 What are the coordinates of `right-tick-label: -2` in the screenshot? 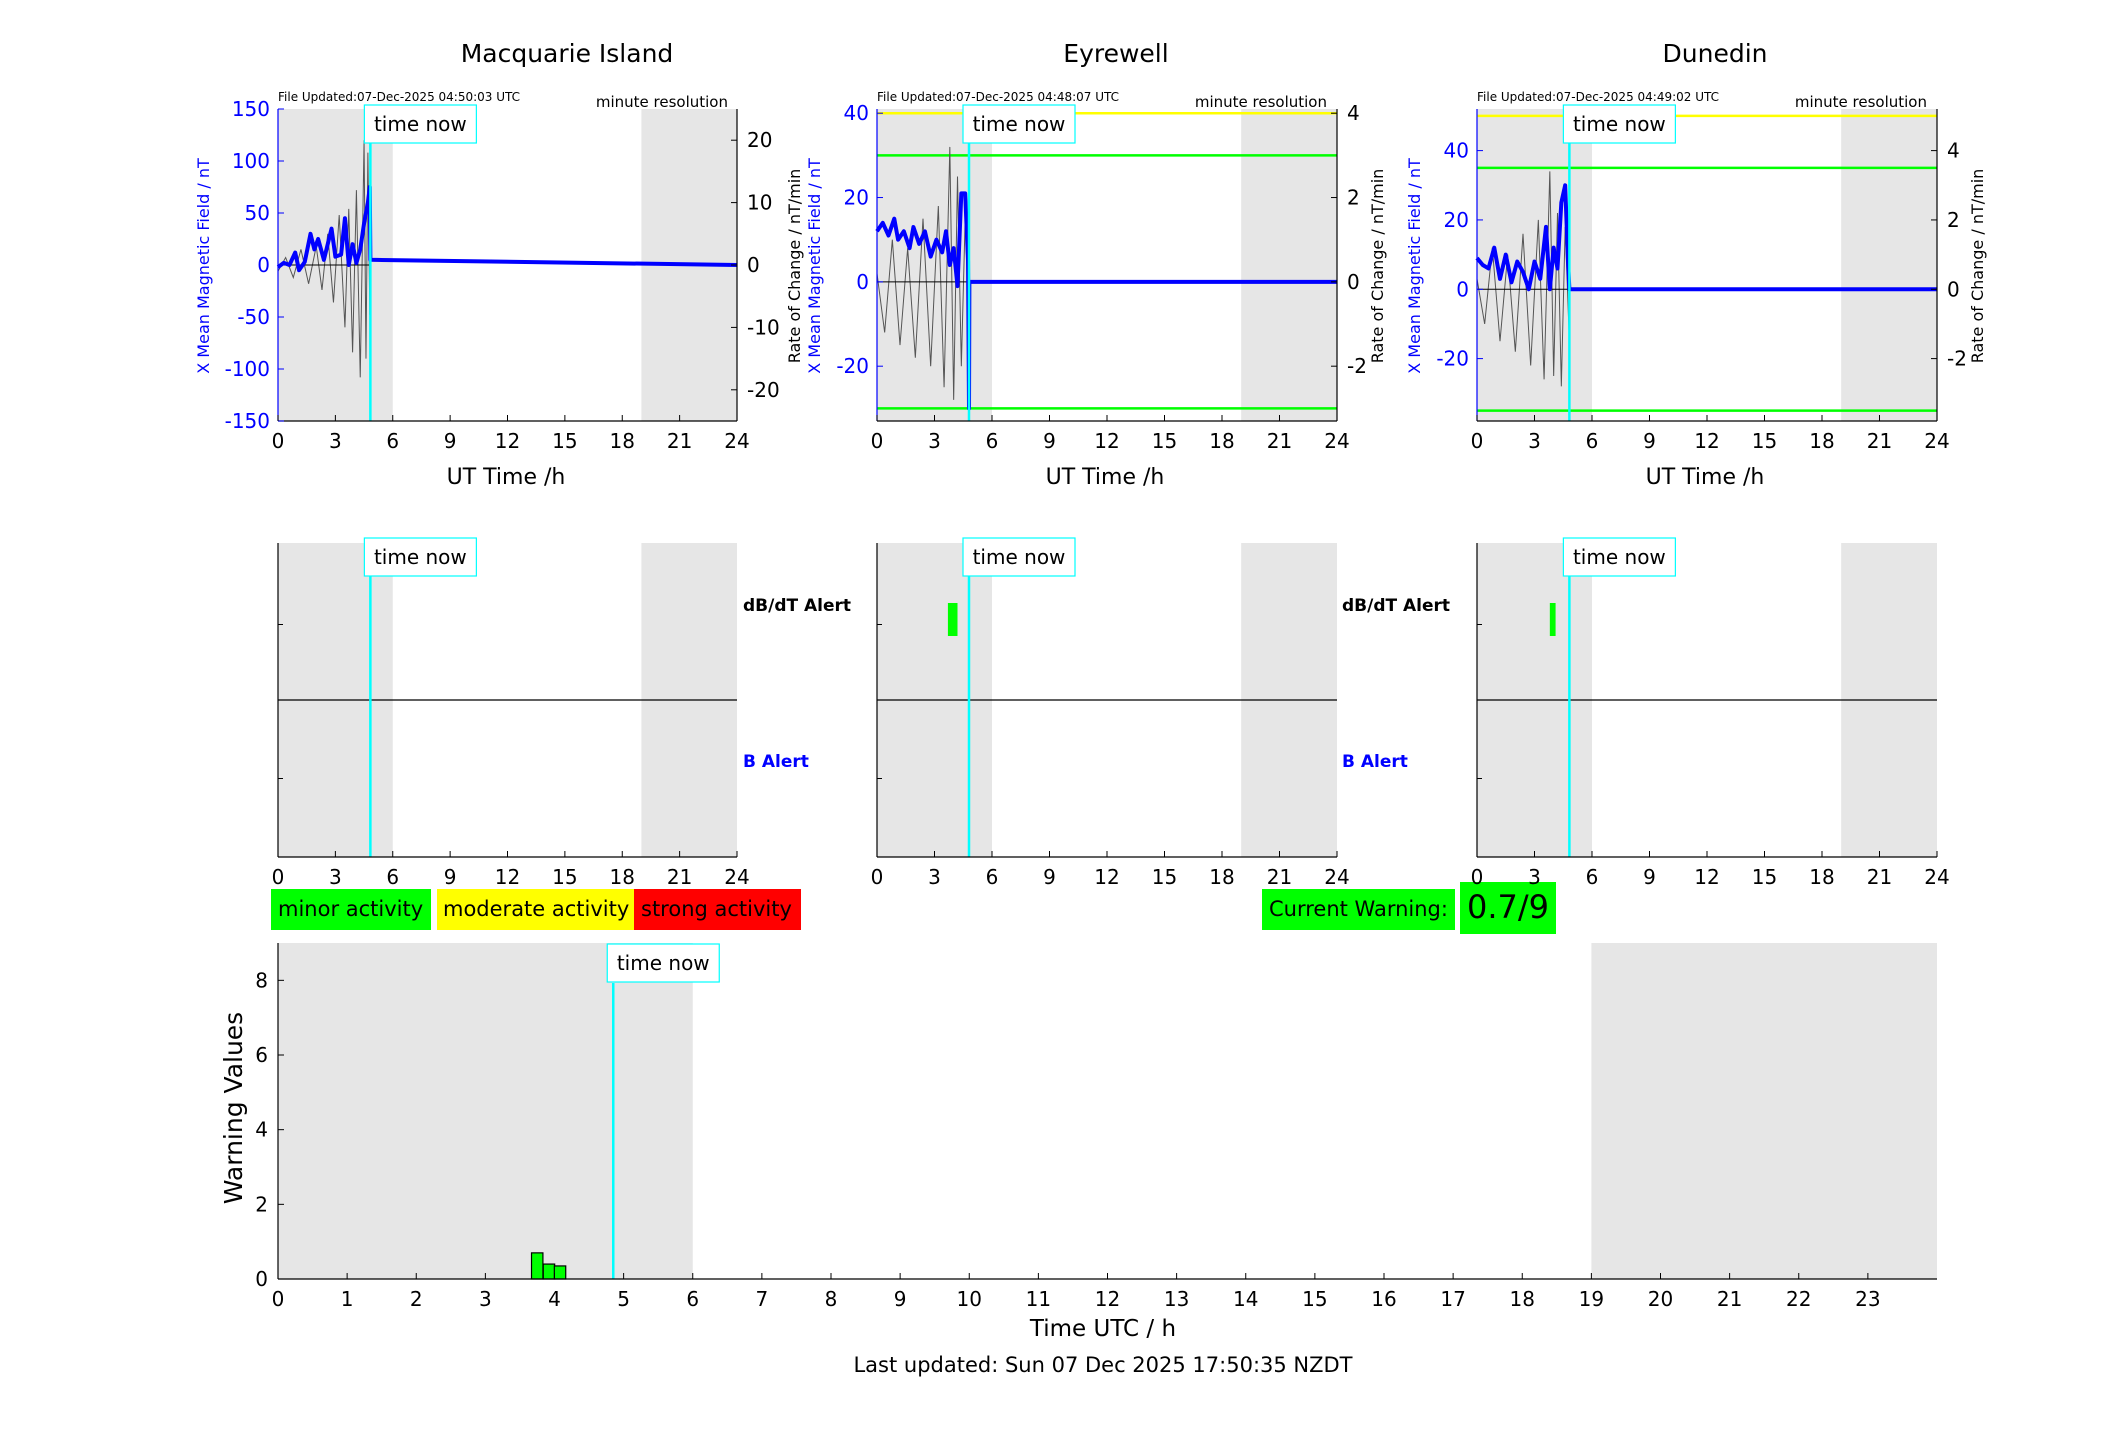 It's located at (1357, 366).